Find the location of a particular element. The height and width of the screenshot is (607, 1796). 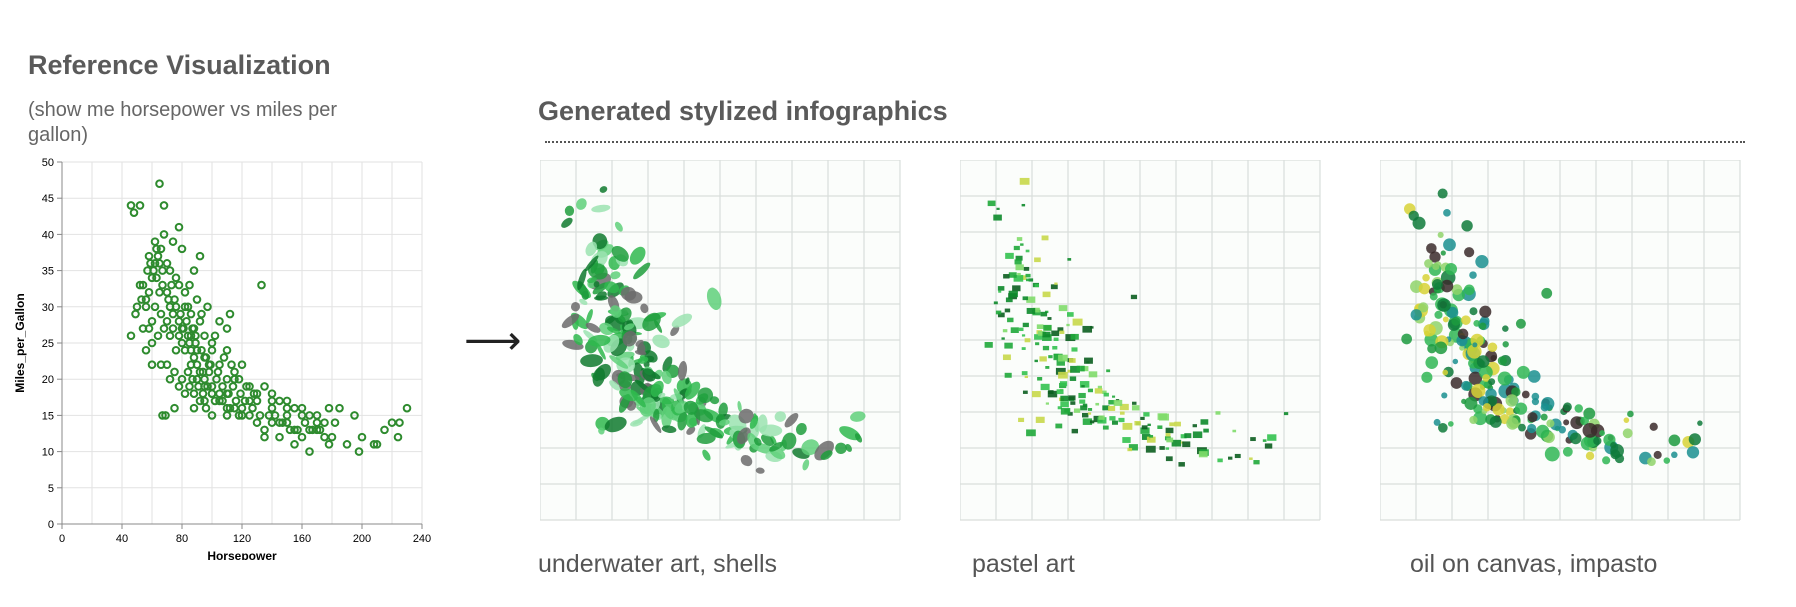

x-axis-label: Horsepower is located at coordinates (242, 554).